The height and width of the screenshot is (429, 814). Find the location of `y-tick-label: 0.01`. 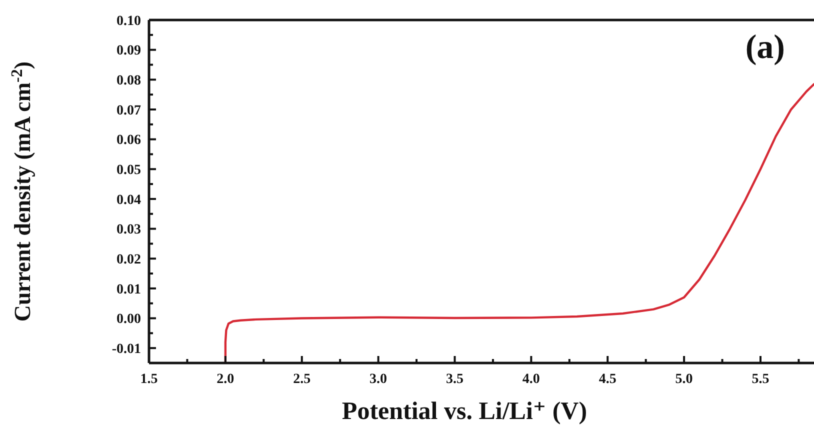

y-tick-label: 0.01 is located at coordinates (128, 290).